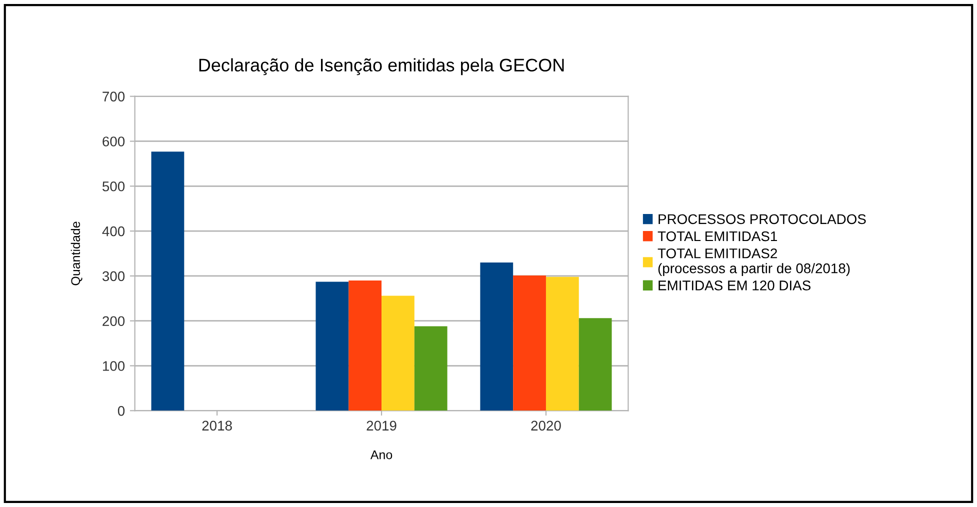  I want to click on x-axis-title: Ano, so click(381, 455).